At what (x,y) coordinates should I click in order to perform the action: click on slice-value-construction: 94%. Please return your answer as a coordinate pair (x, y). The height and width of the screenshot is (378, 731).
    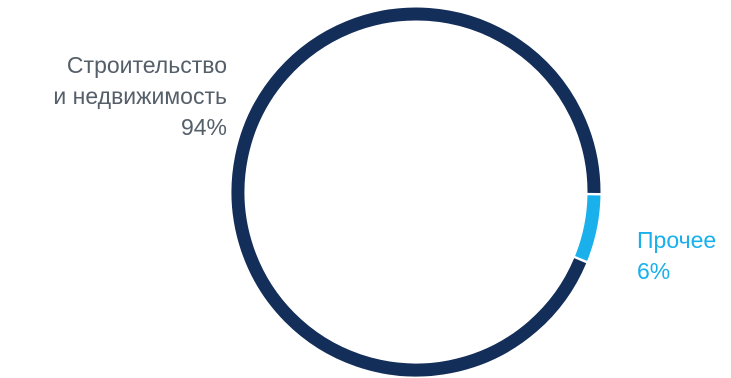
    Looking at the image, I should click on (203, 127).